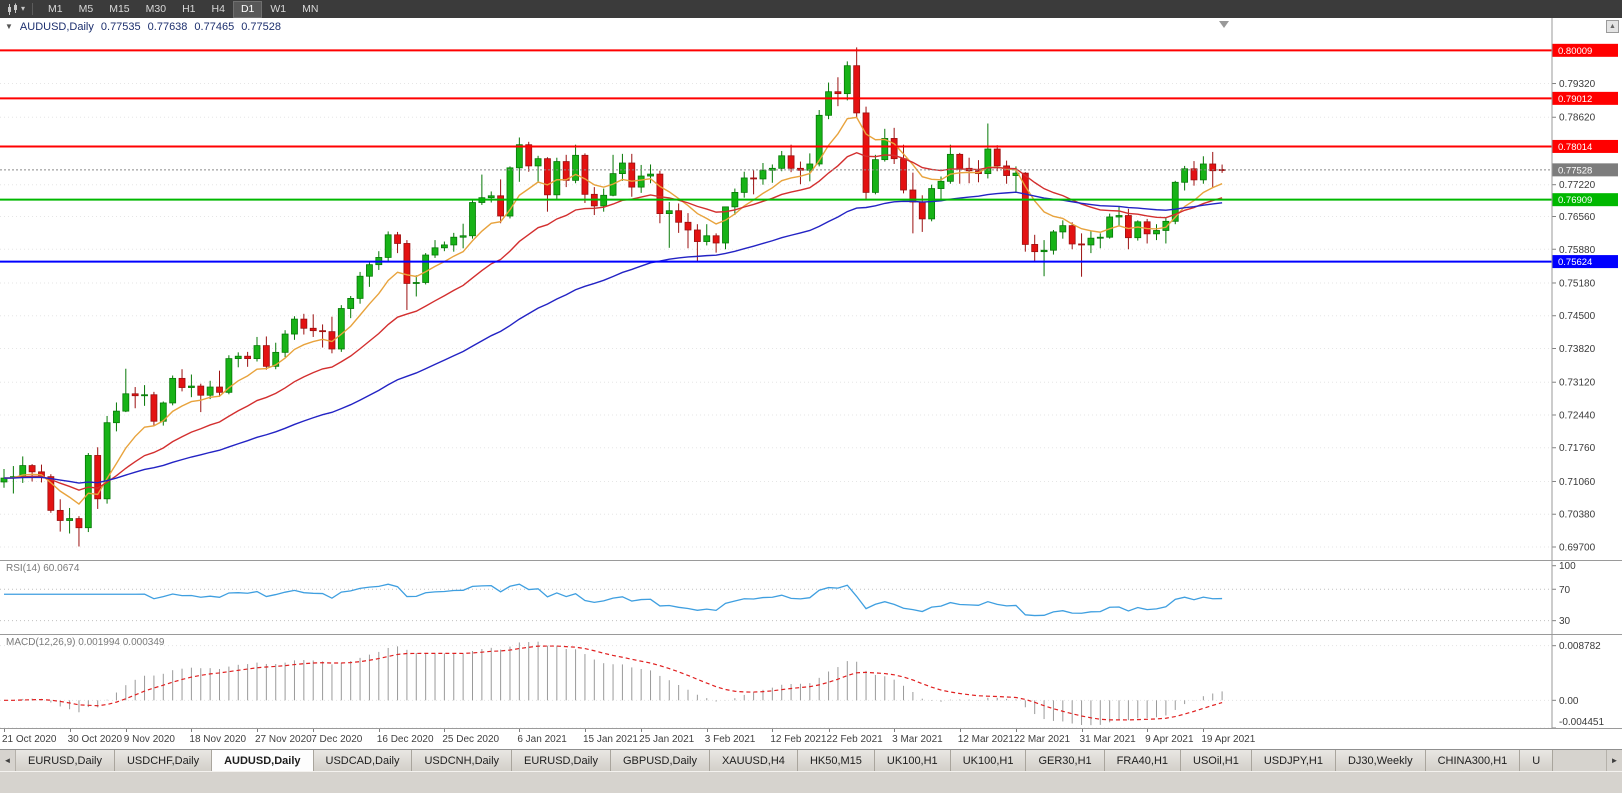  What do you see at coordinates (1565, 621) in the screenshot?
I see `rsi-axis-label: 30` at bounding box center [1565, 621].